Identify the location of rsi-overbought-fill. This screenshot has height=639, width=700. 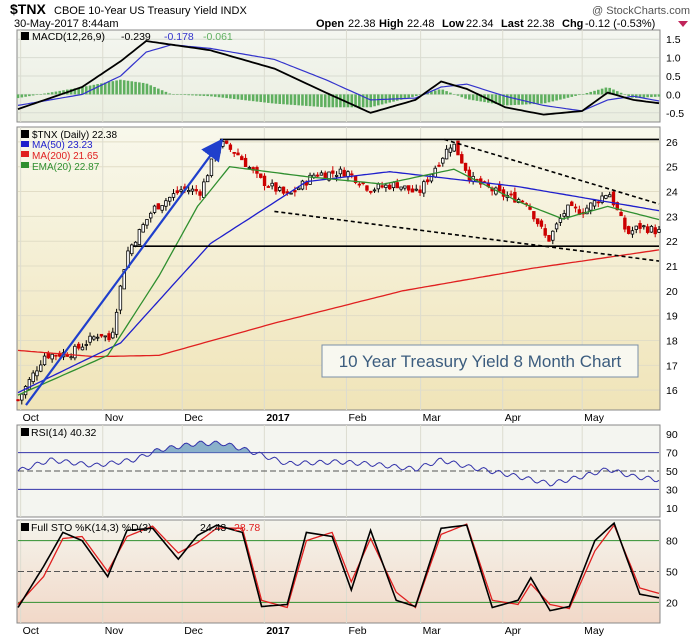
(207, 447).